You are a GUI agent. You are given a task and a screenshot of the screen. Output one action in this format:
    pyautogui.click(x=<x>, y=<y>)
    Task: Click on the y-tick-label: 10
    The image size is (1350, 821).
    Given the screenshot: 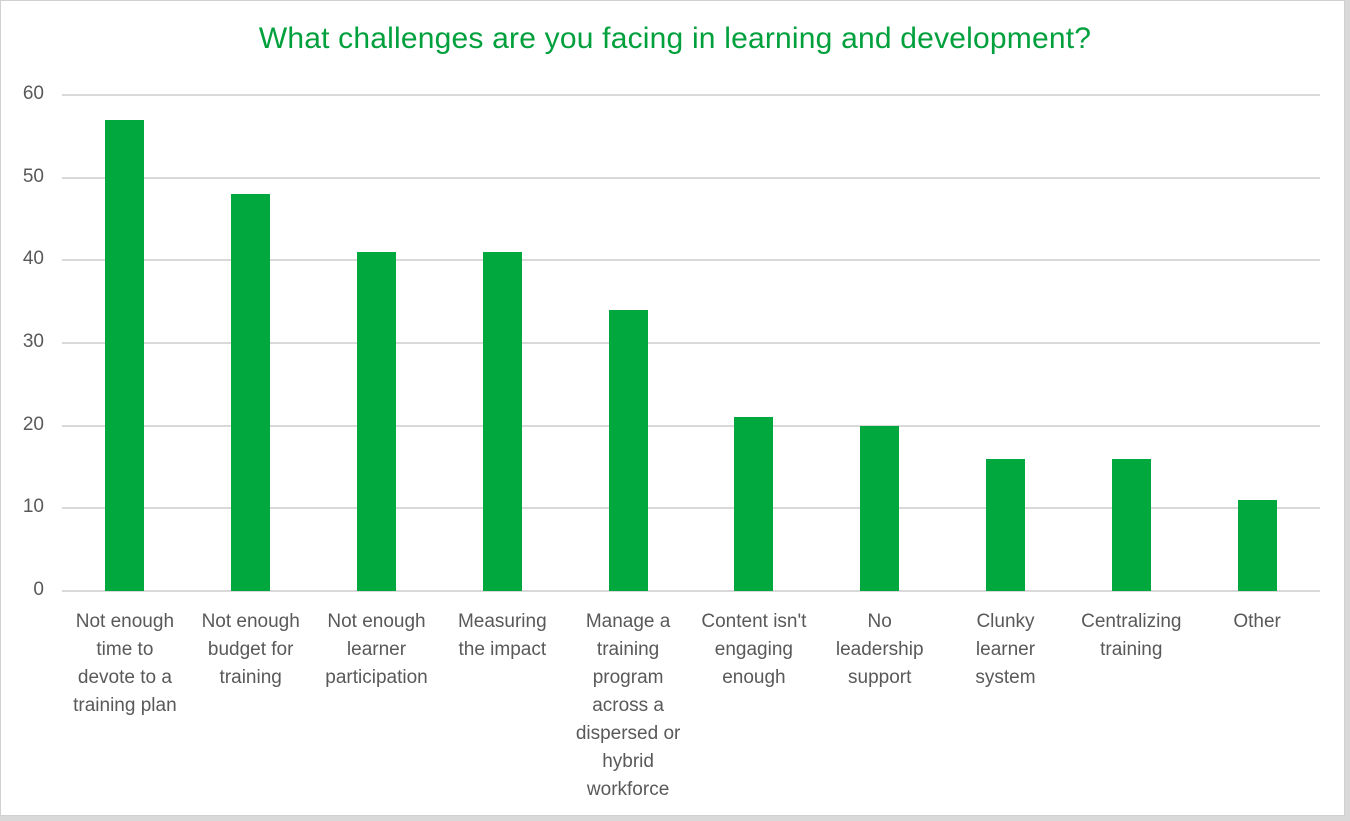 What is the action you would take?
    pyautogui.click(x=33, y=507)
    